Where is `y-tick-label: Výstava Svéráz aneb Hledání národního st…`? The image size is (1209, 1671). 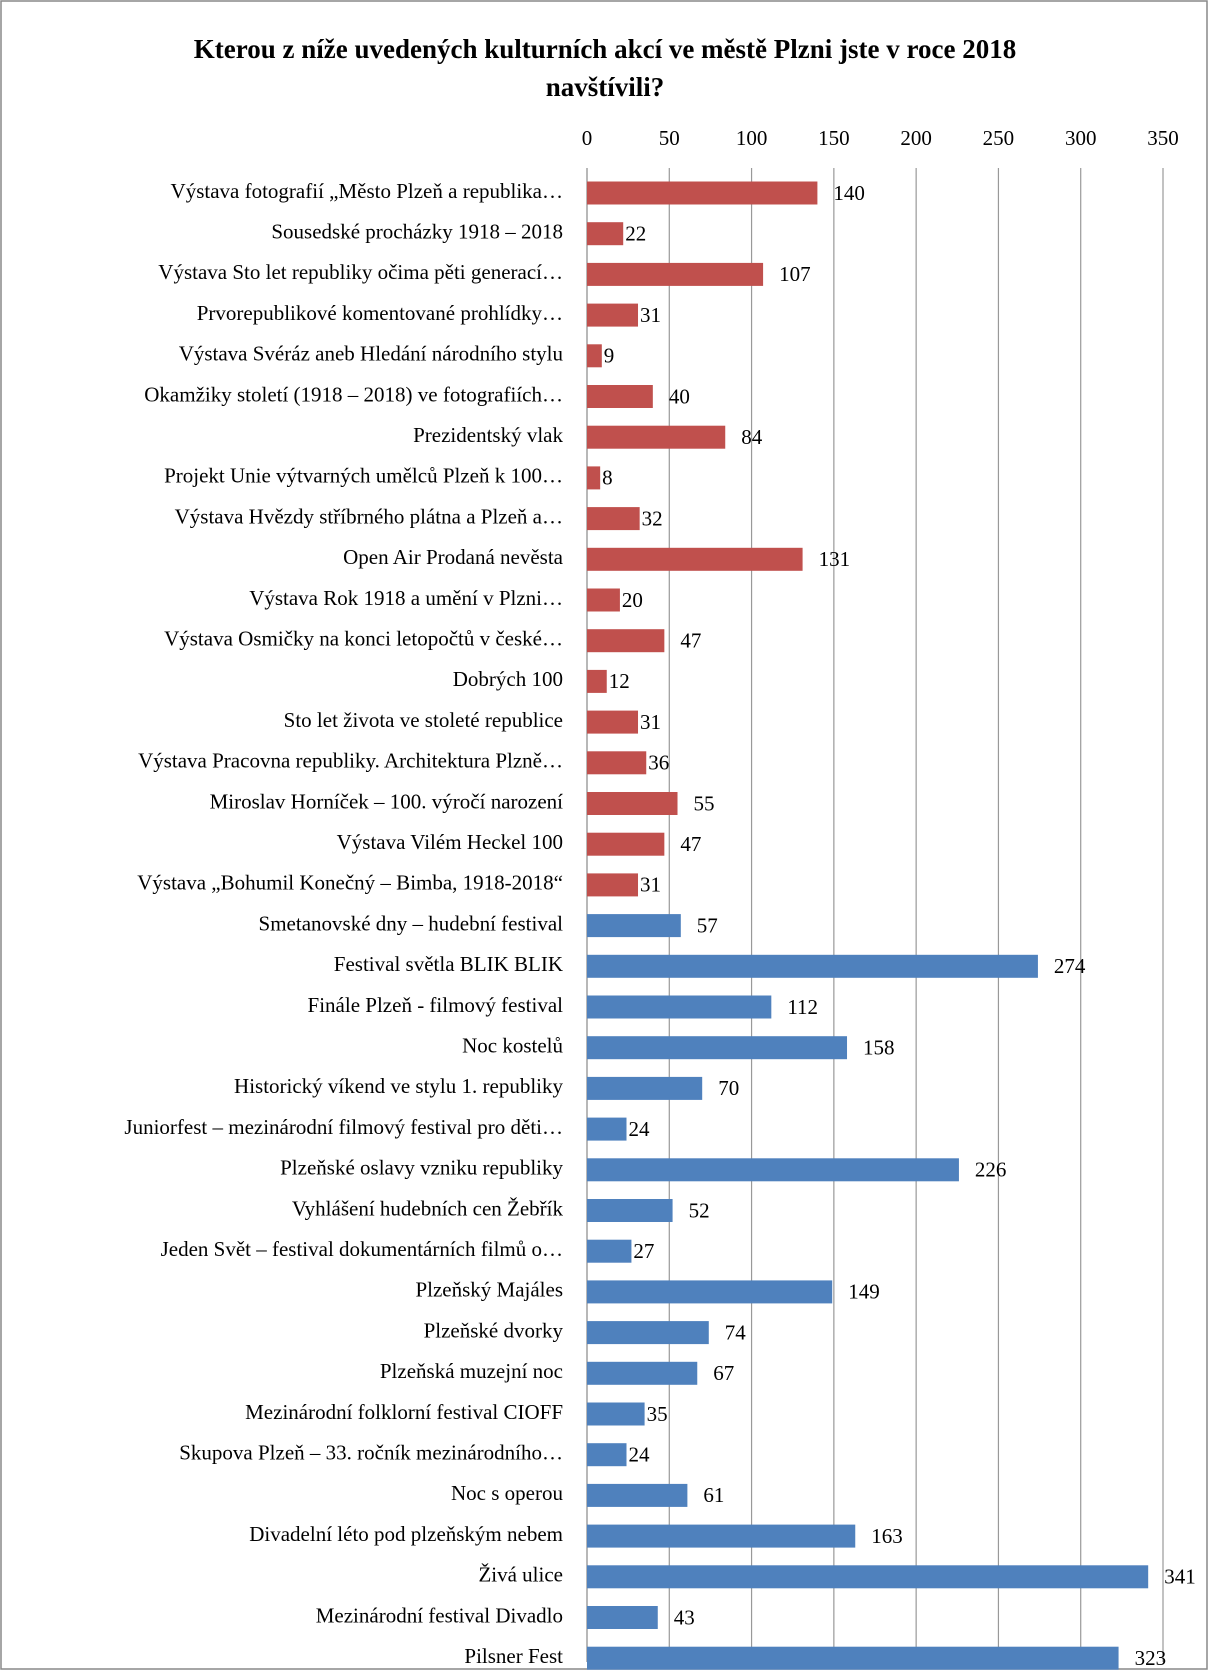
y-tick-label: Výstava Svéráz aneb Hledání národního st… is located at coordinates (371, 354).